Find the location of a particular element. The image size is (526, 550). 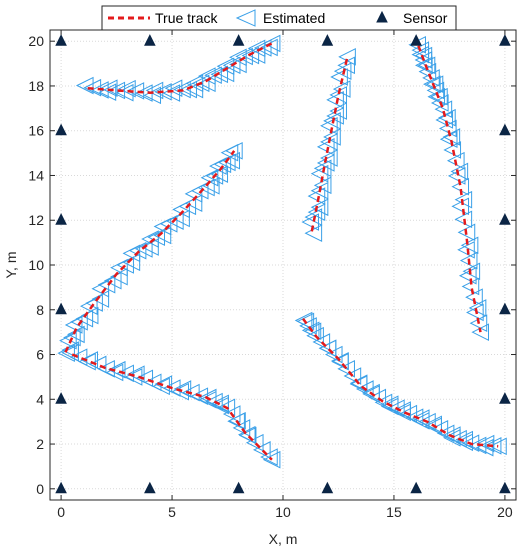

y-tick-label: 4 is located at coordinates (40, 399).